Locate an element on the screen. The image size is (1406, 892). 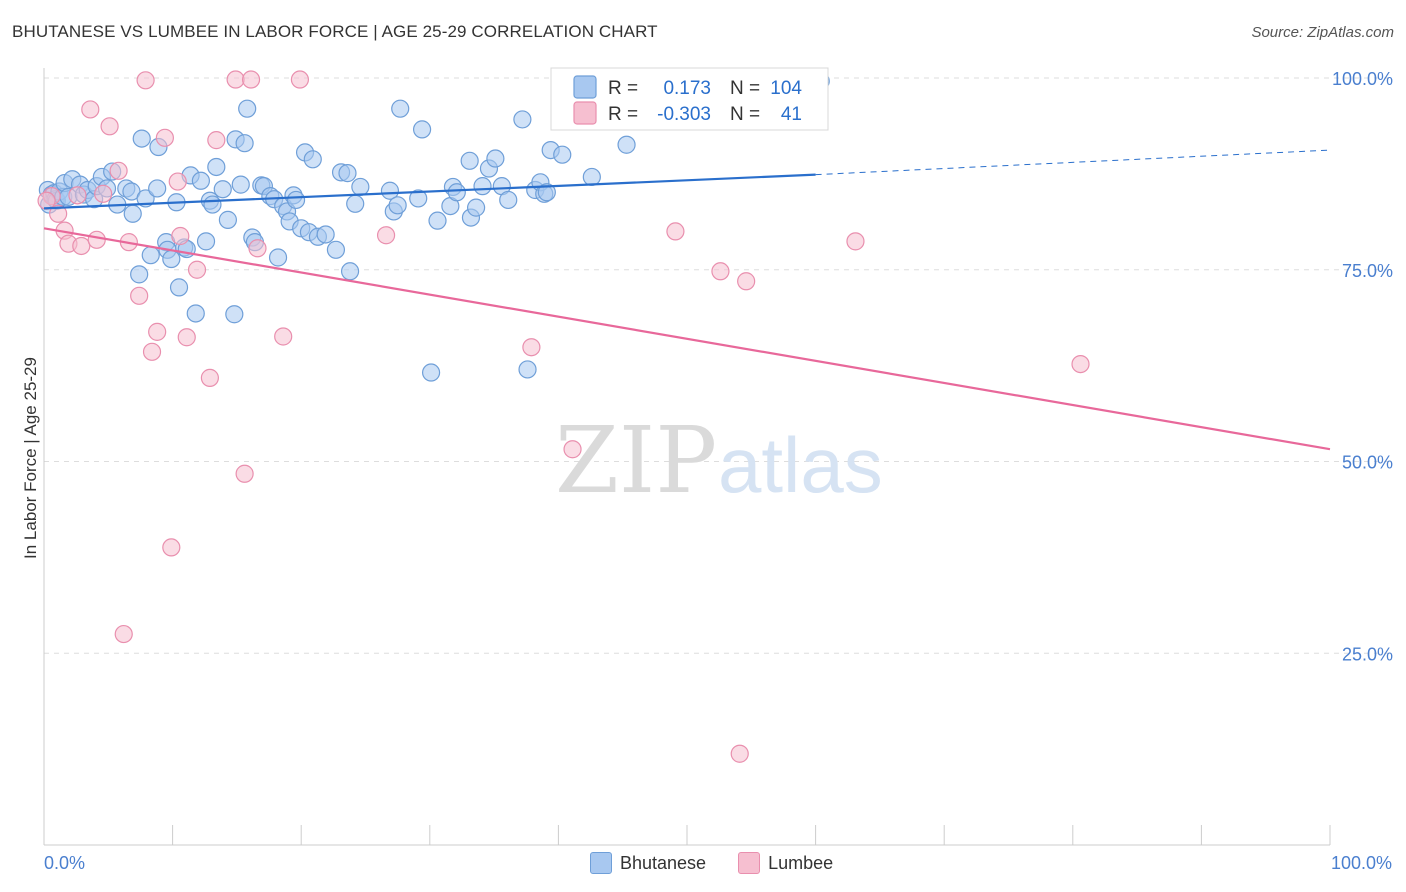
legend-label-bhutanese: Bhutanese is located at coordinates (663, 862).